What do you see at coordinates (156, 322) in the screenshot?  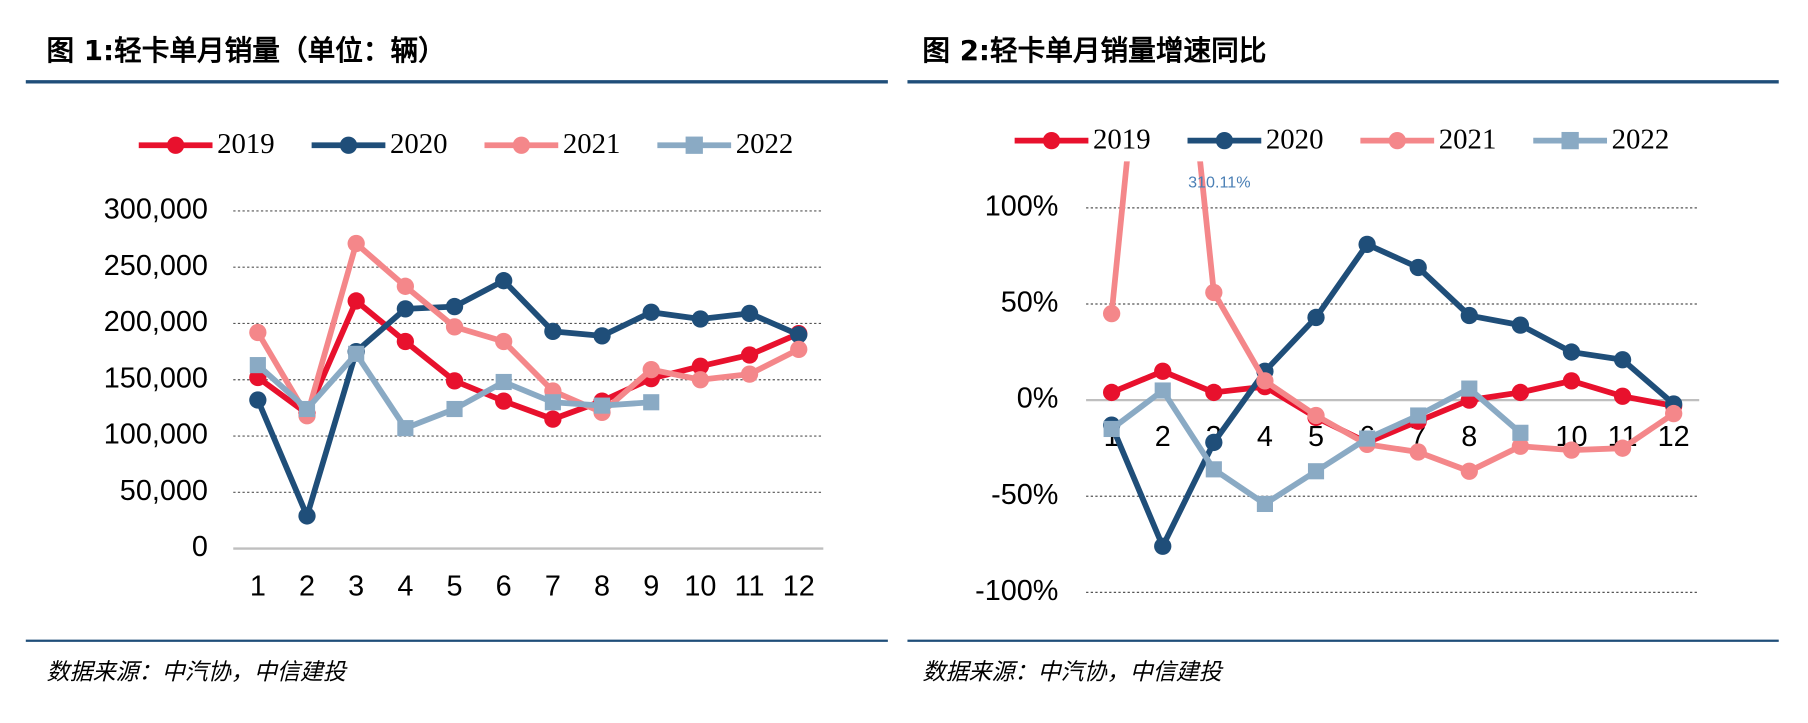 I see `y-tick-label: 200,000` at bounding box center [156, 322].